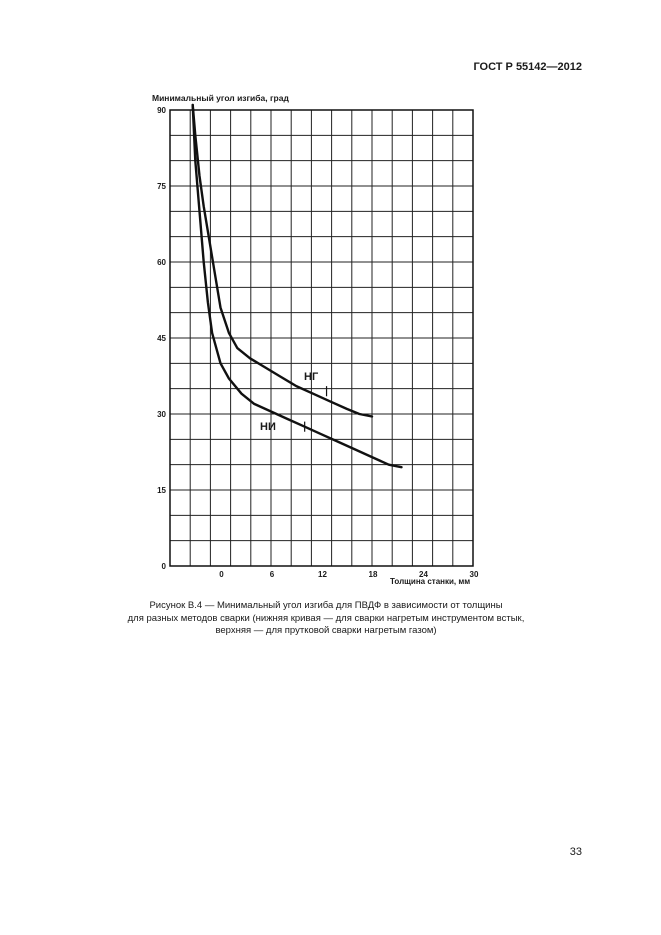  Describe the element at coordinates (423, 574) in the screenshot. I see `x-tick-label: 24` at that location.